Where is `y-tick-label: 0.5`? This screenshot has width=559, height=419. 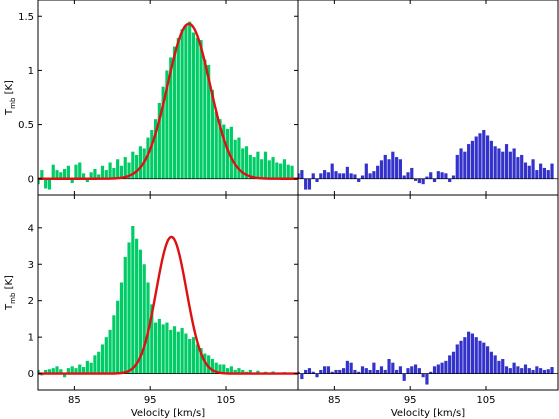 y-tick-label: 0.5 is located at coordinates (26, 125).